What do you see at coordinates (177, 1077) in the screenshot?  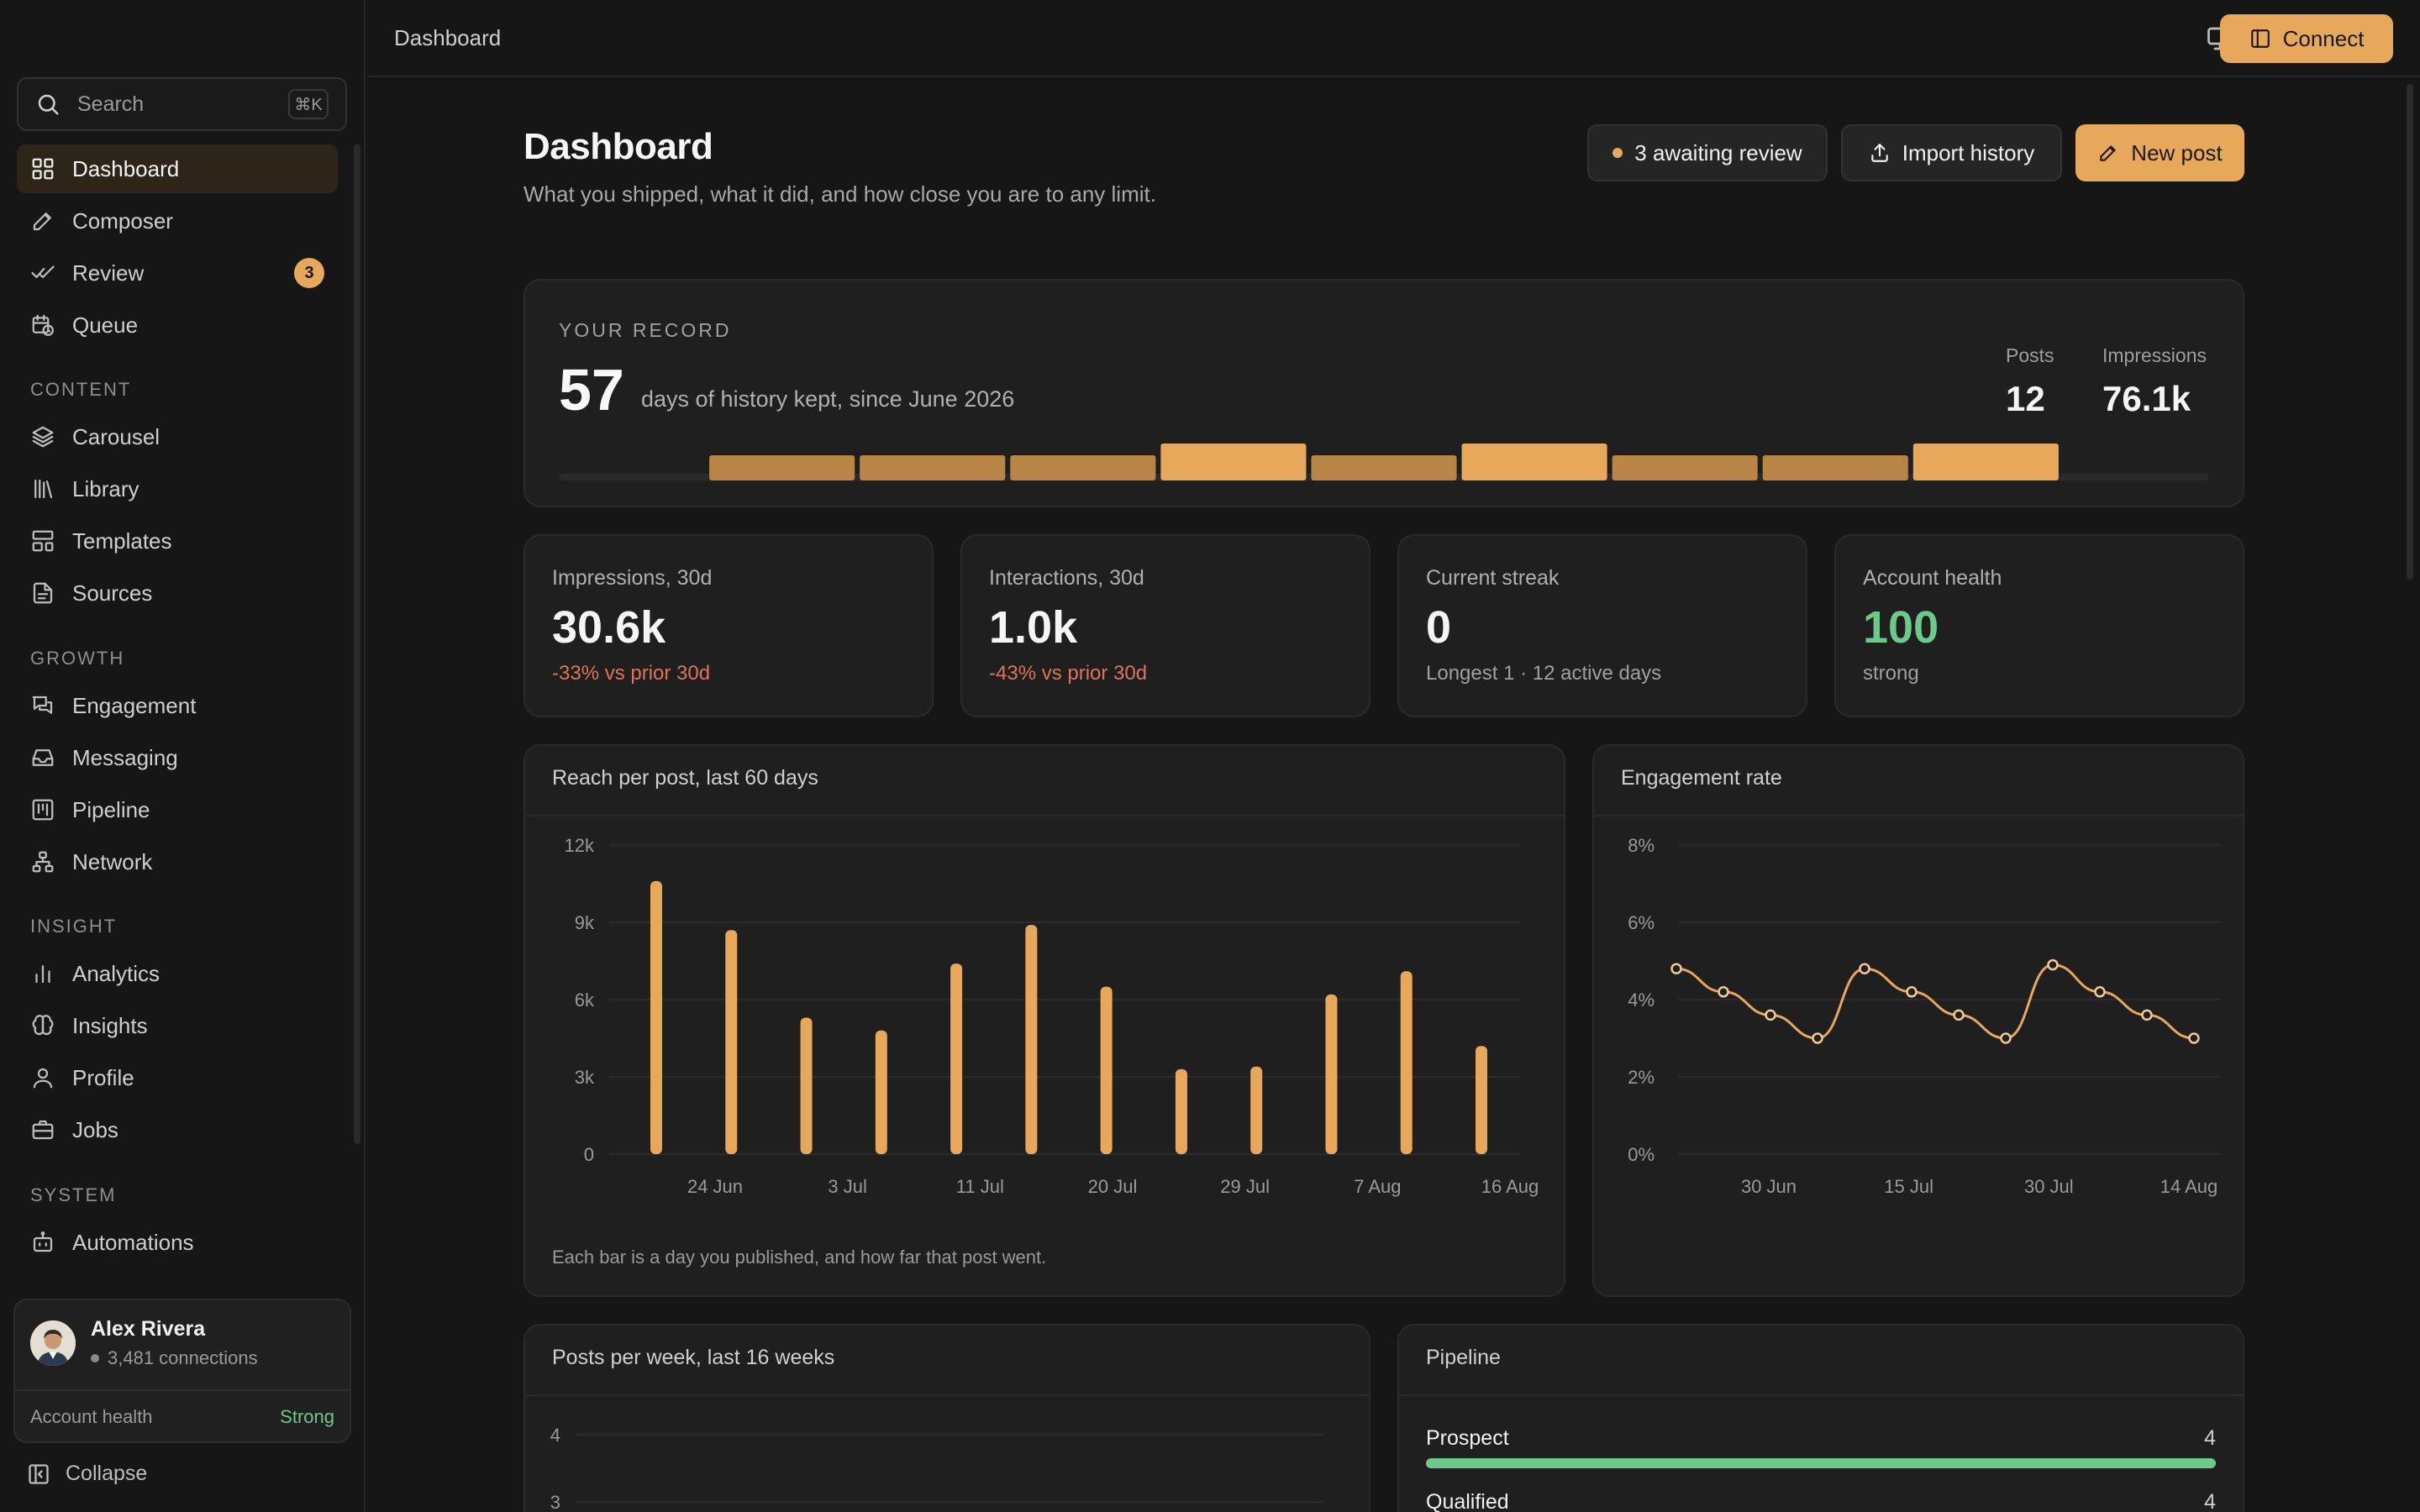 I see `sidebar-item-profile: Profile` at bounding box center [177, 1077].